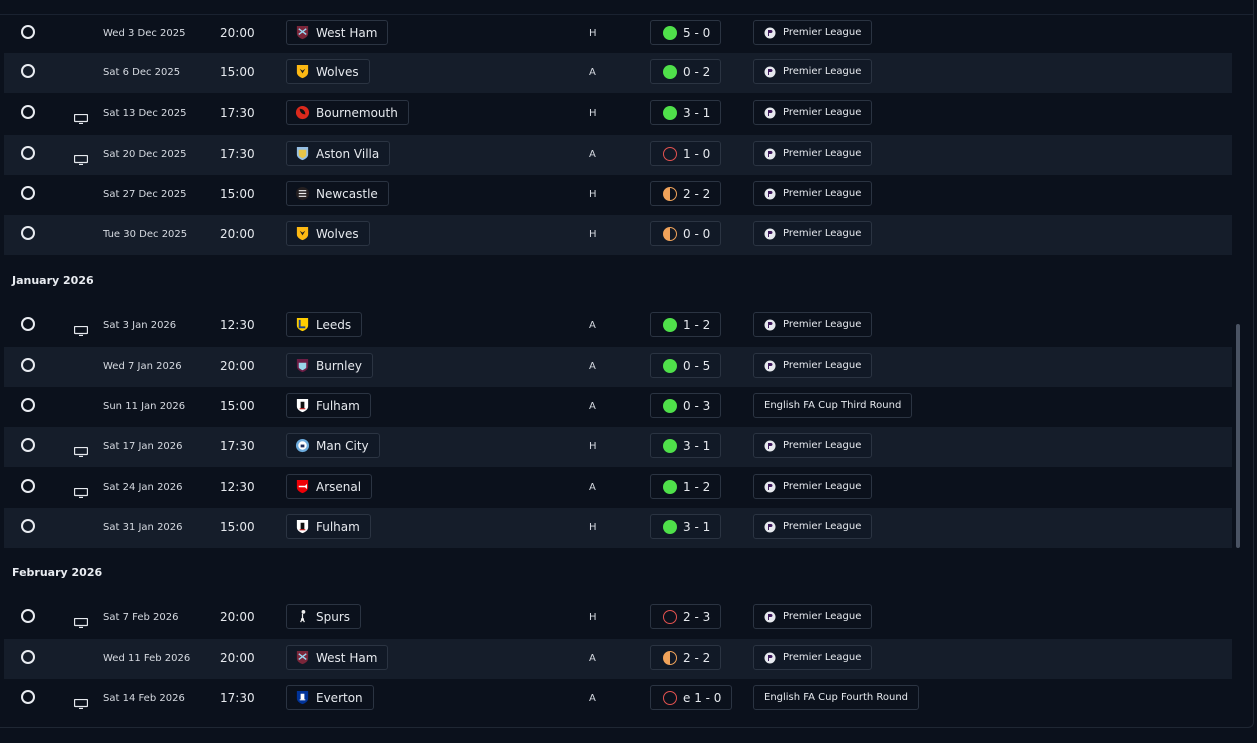  Describe the element at coordinates (302, 445) in the screenshot. I see `man-city-crest-icon` at that location.